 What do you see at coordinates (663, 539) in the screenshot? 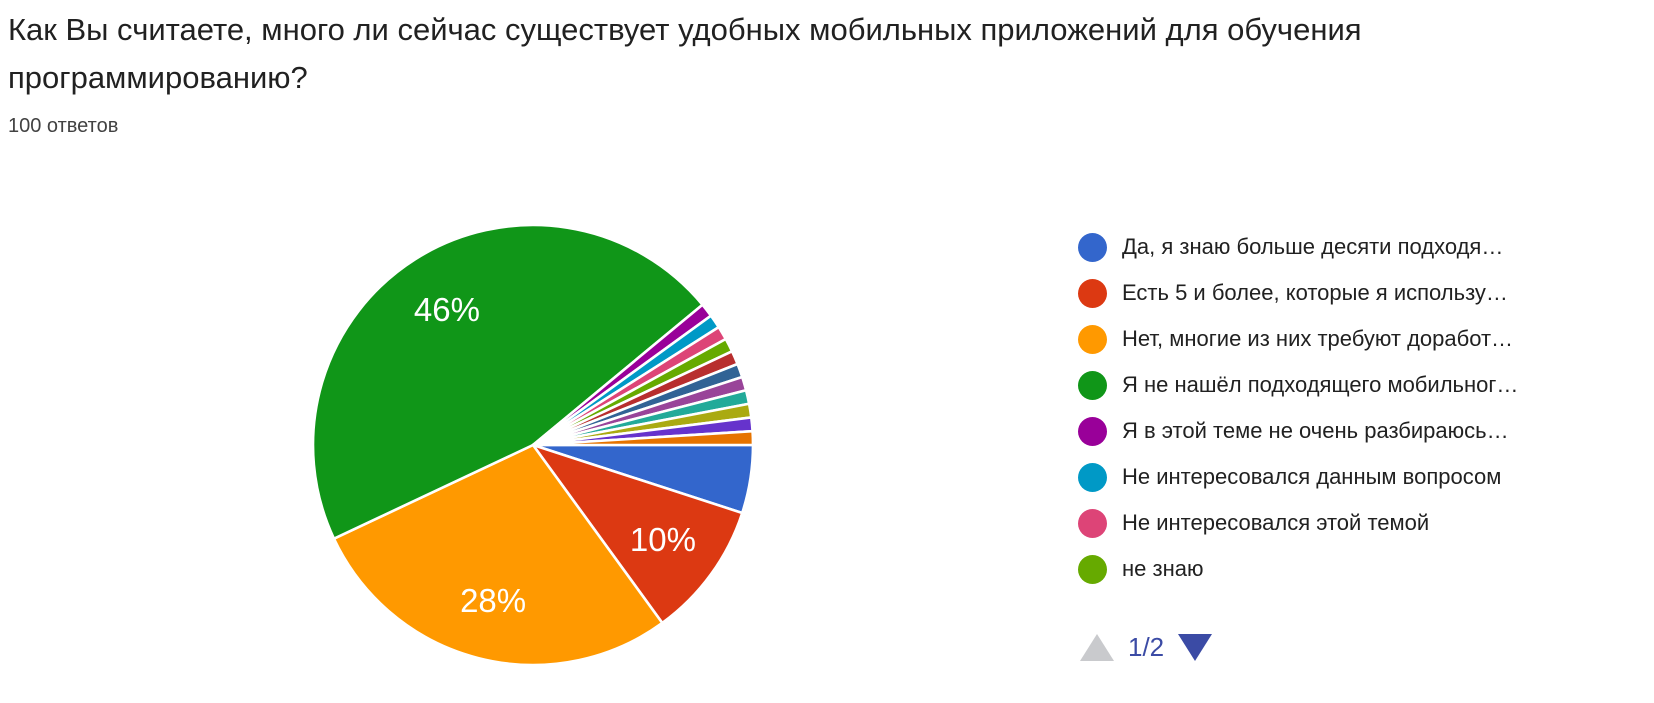
I see `pie-slice-label: 10%` at bounding box center [663, 539].